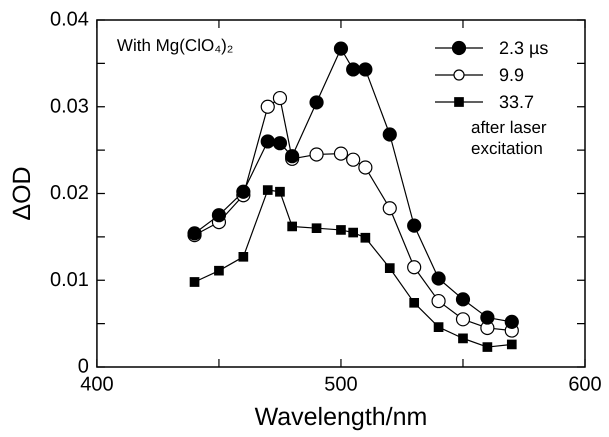 This screenshot has height=437, width=609. What do you see at coordinates (69, 279) in the screenshot?
I see `y-tick-label: 0.01` at bounding box center [69, 279].